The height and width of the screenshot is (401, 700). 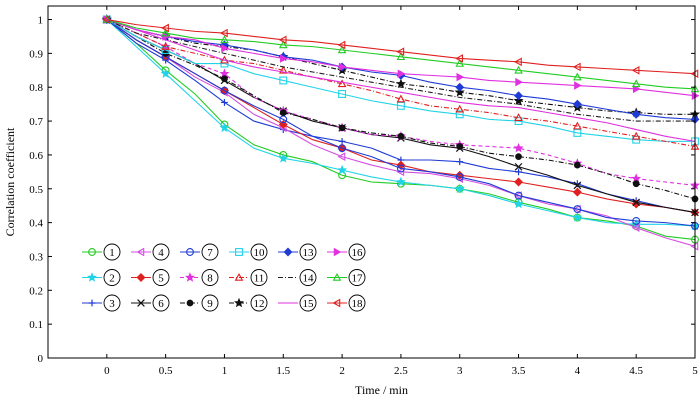 I want to click on legend-label: 7, so click(x=210, y=253).